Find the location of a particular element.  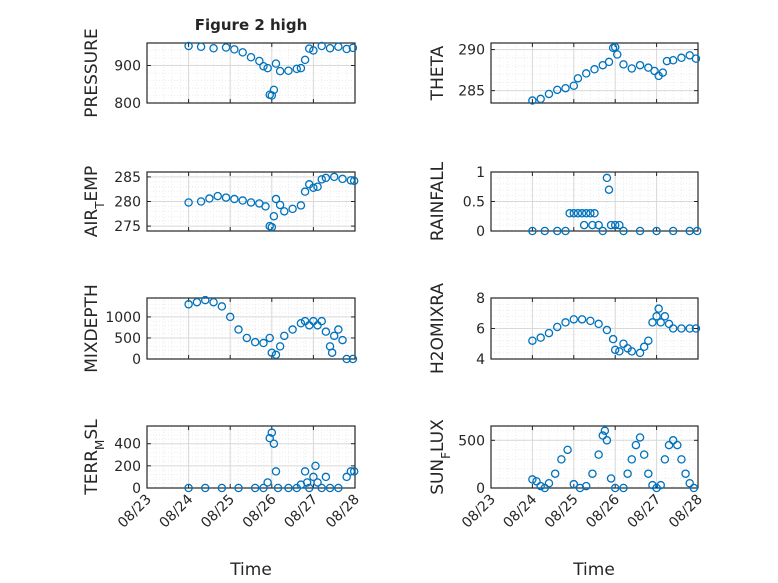

axes-box is located at coordinates (594, 457).